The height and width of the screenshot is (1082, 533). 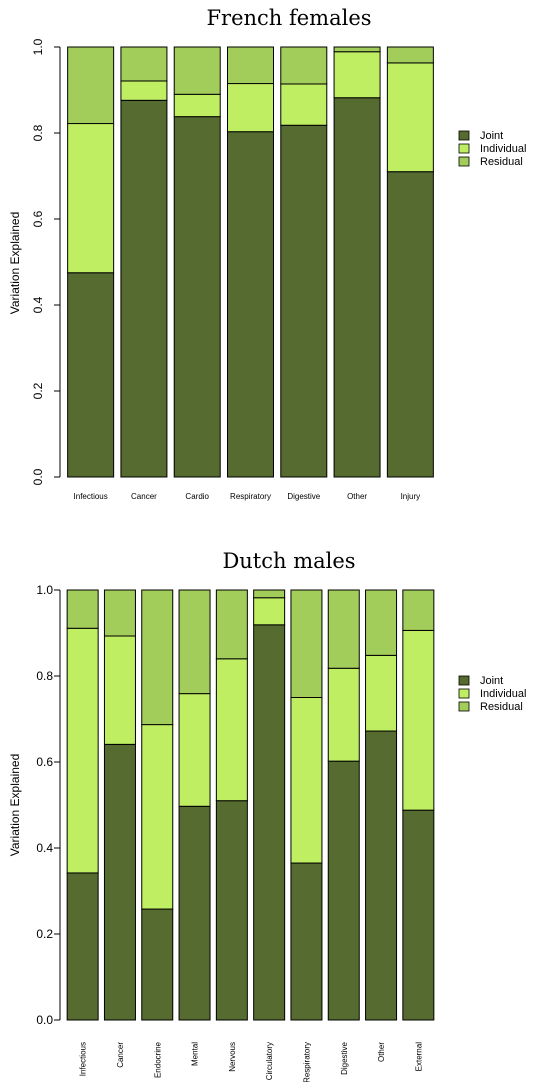 What do you see at coordinates (232, 1057) in the screenshot?
I see `dutch-x-tick-label: Nervous` at bounding box center [232, 1057].